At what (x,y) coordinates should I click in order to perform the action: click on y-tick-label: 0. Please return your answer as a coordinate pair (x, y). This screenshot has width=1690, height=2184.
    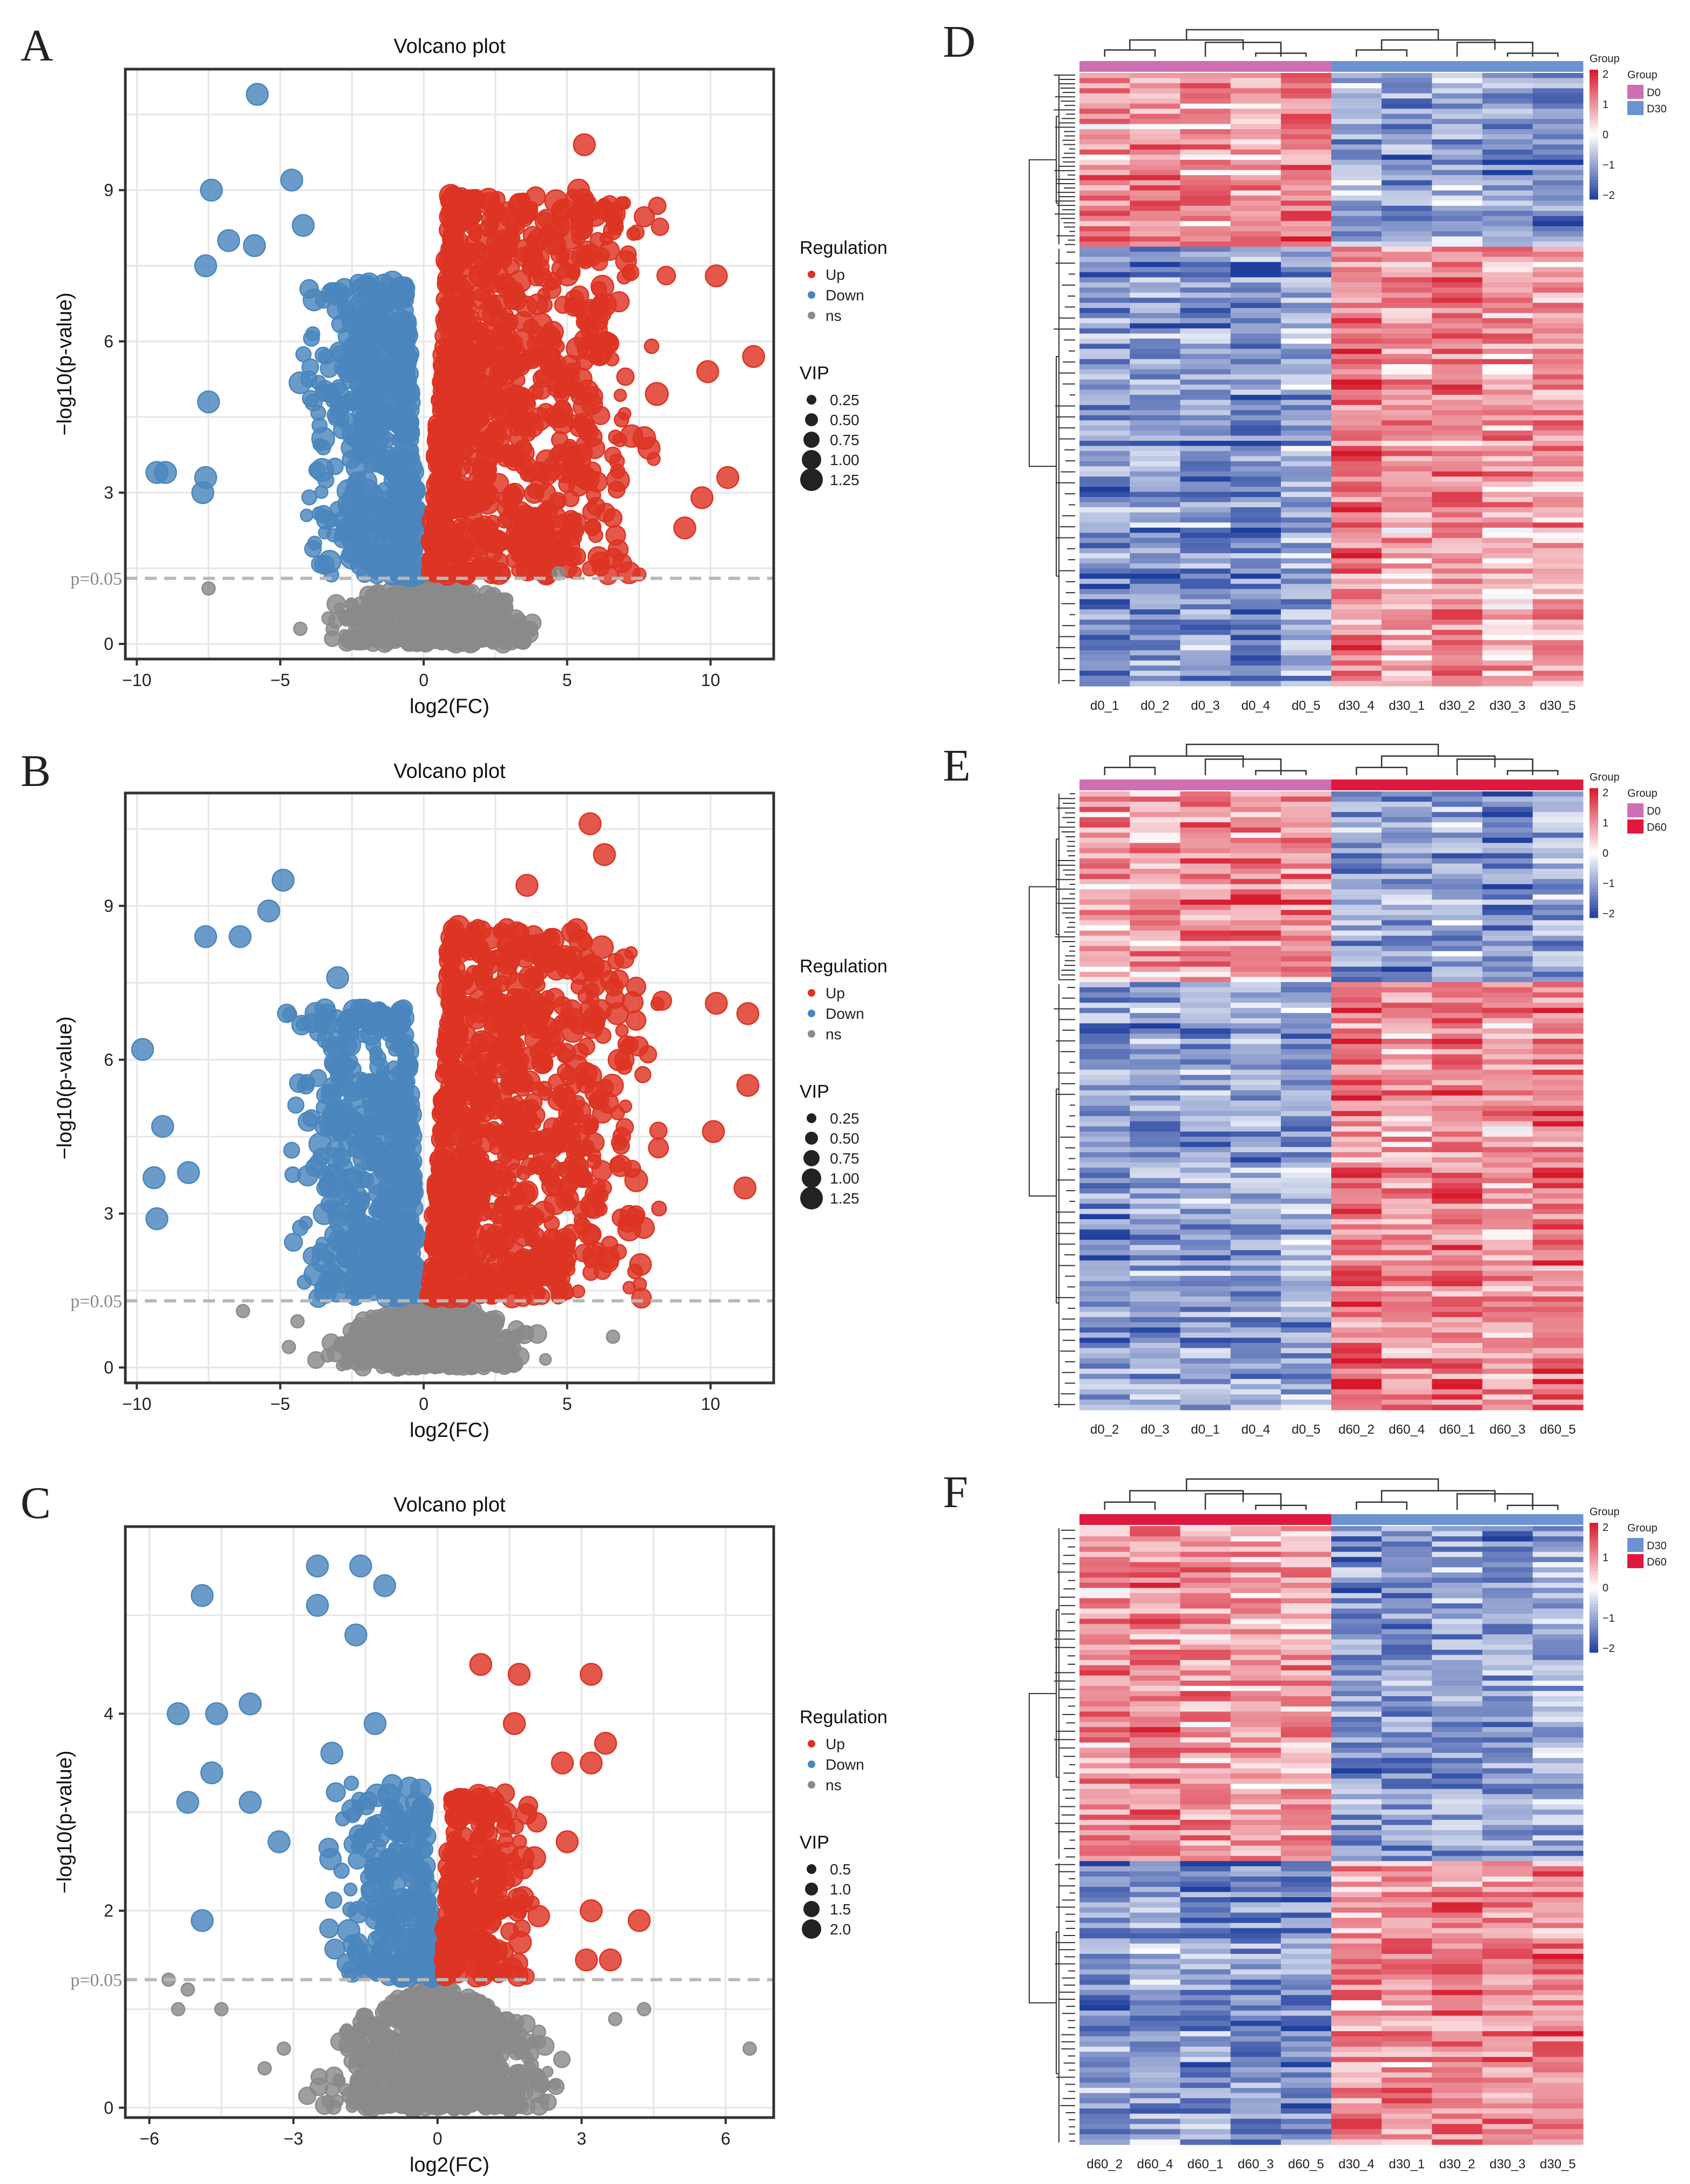
    Looking at the image, I should click on (109, 1367).